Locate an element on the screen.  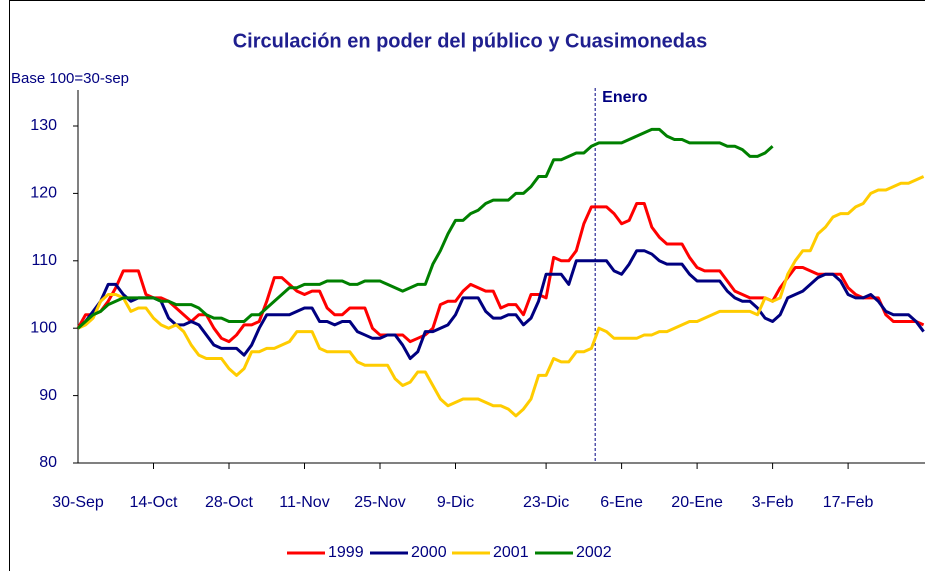
y-tick-label: 110 is located at coordinates (44, 260).